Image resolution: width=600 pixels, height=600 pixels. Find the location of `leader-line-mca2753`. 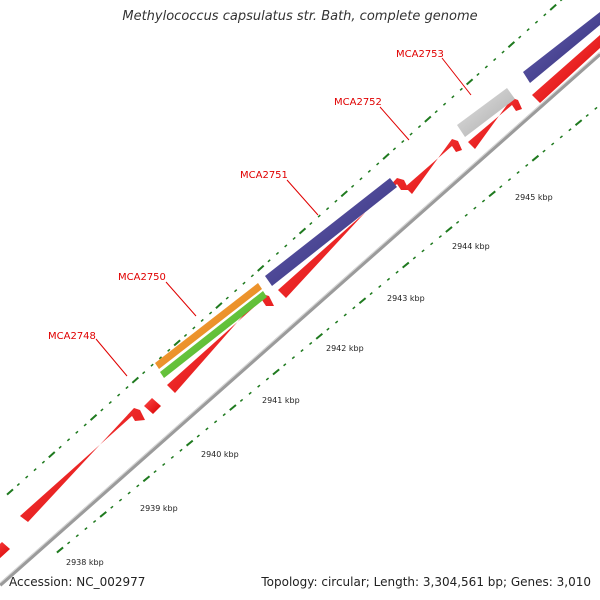

leader-line-mca2753 is located at coordinates (456, 76).